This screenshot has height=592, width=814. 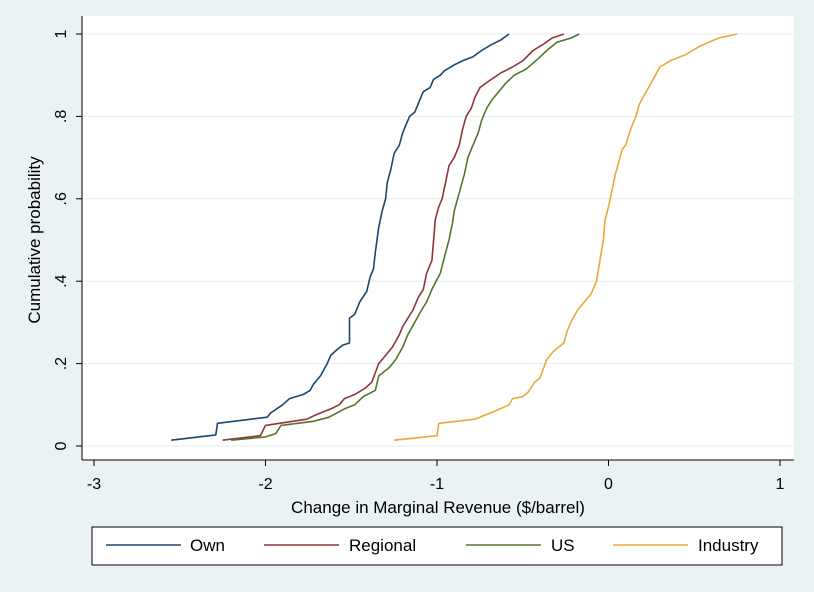 I want to click on y-tick-label: .8, so click(x=61, y=116).